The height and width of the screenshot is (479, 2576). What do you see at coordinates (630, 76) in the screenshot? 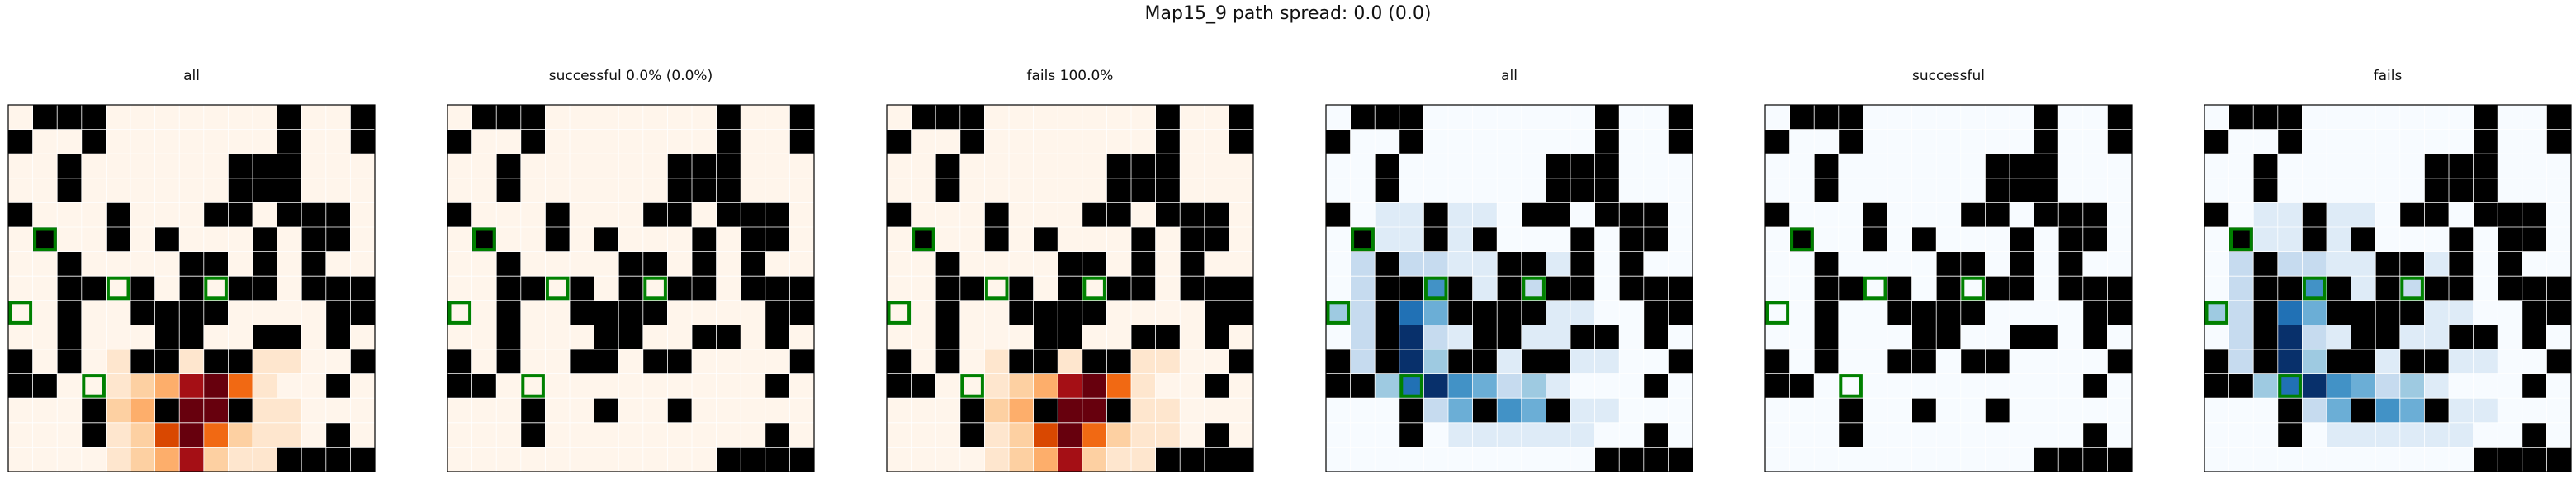
I see `panel-title-successful-reds: successful 0.0% (0.0%)` at bounding box center [630, 76].